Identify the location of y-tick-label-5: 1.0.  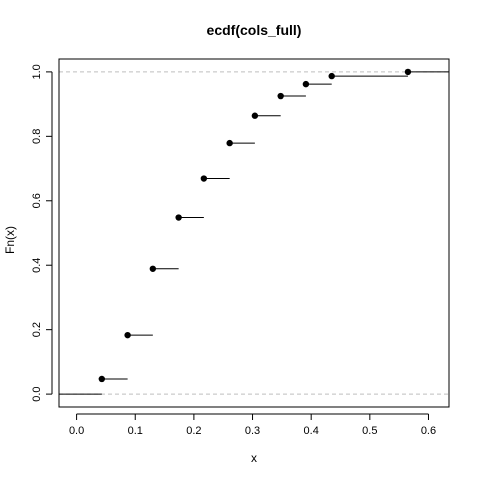
(37, 71).